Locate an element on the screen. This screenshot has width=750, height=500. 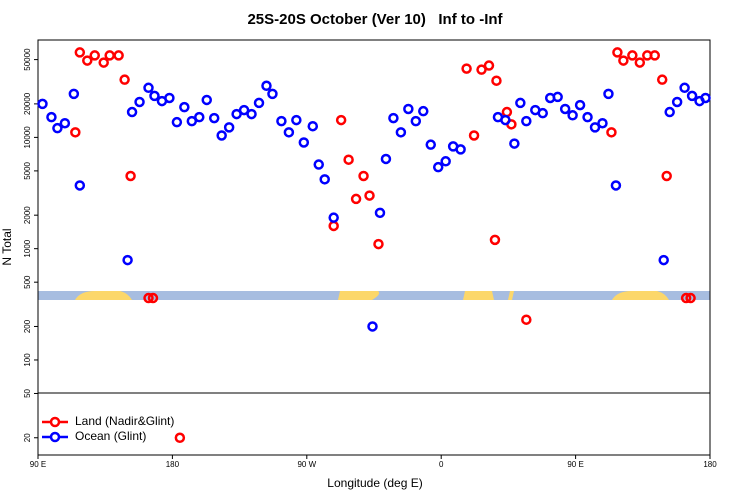
legend: Land (Nadir&Glint)Ocean (Glint) is located at coordinates (108, 428).